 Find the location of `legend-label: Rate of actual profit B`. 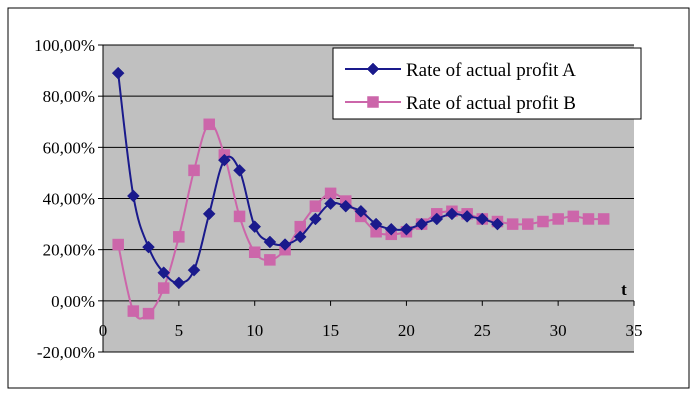

legend-label: Rate of actual profit B is located at coordinates (491, 103).